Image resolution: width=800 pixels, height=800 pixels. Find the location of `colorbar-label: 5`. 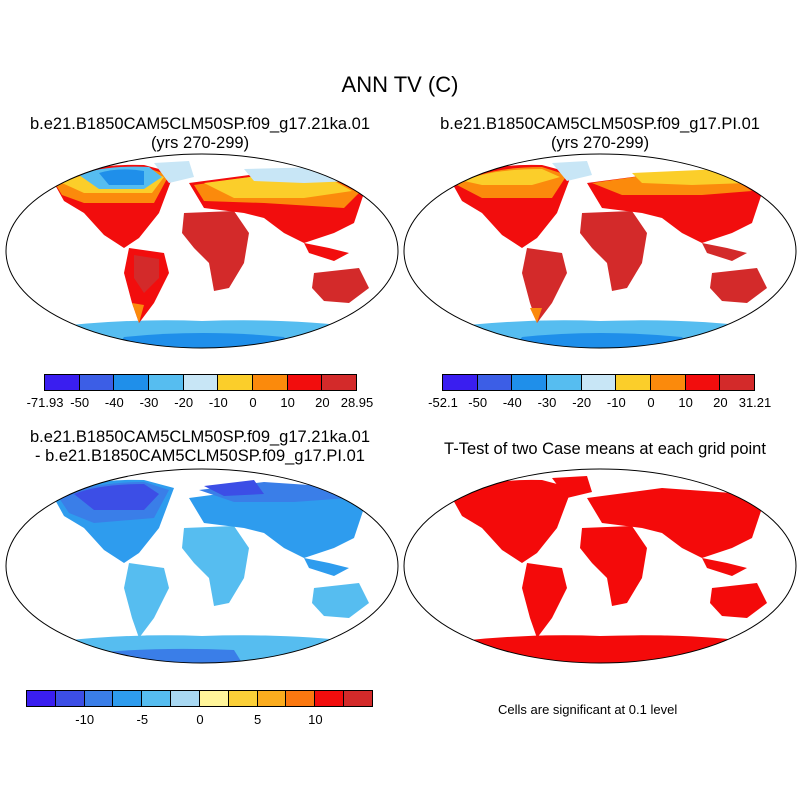

colorbar-label: 5 is located at coordinates (258, 719).